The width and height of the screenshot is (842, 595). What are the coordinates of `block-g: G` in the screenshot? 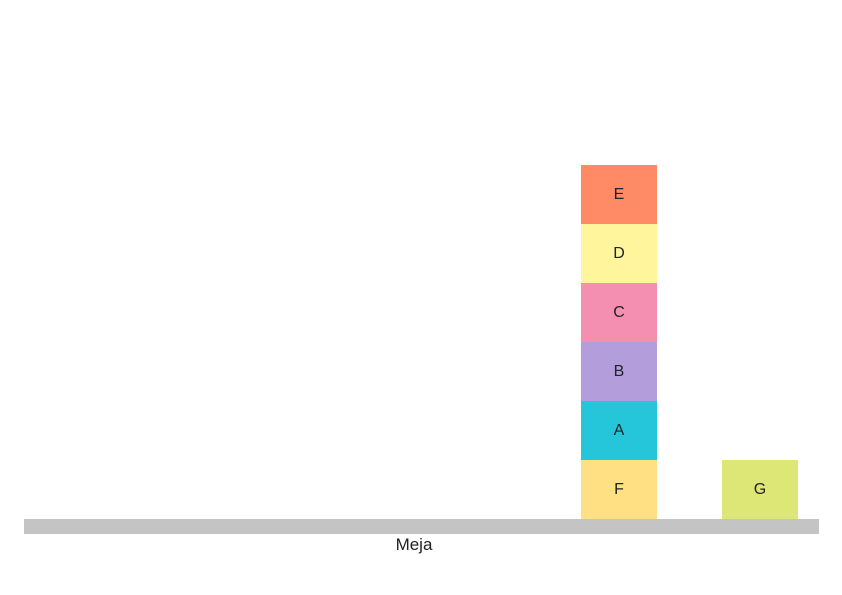 It's located at (760, 489).